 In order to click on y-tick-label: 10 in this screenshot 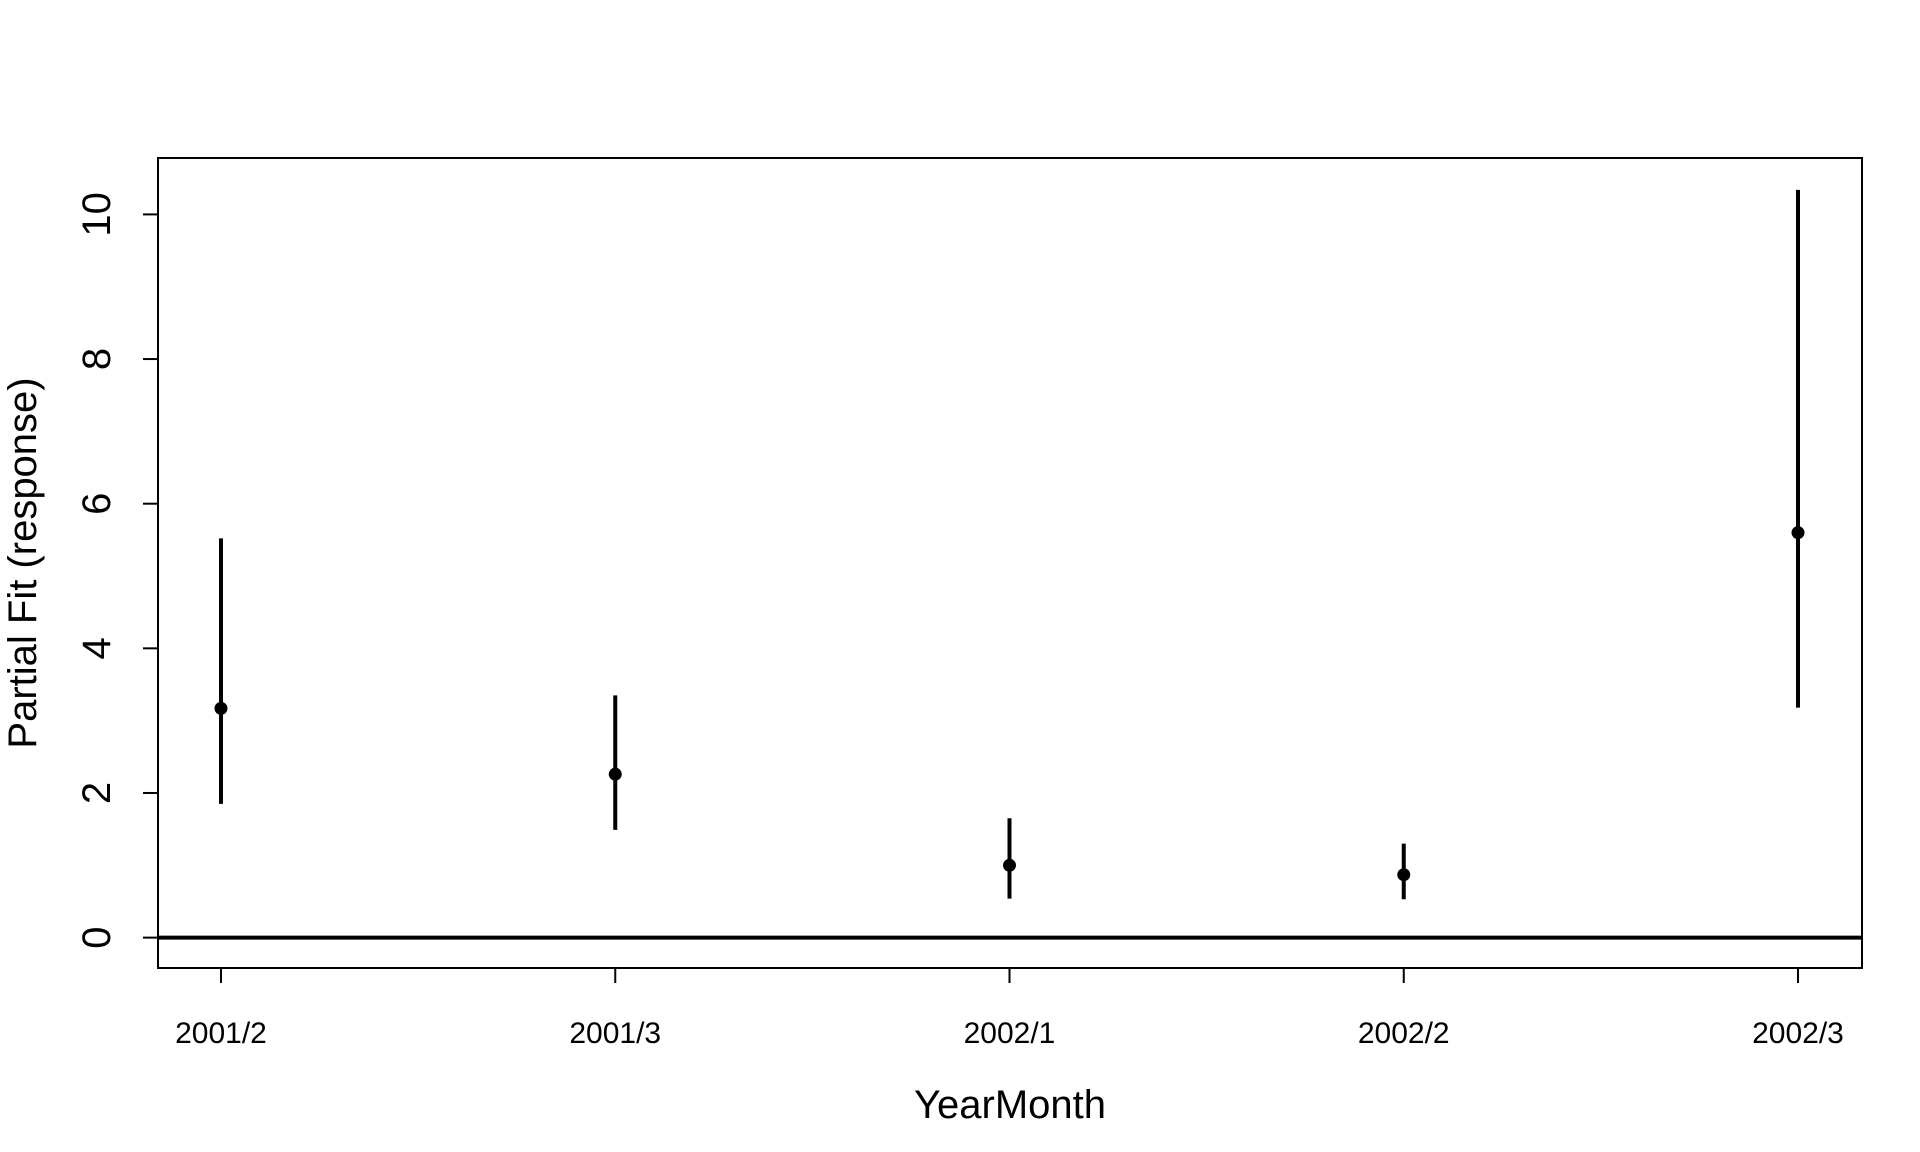, I will do `click(97, 214)`.